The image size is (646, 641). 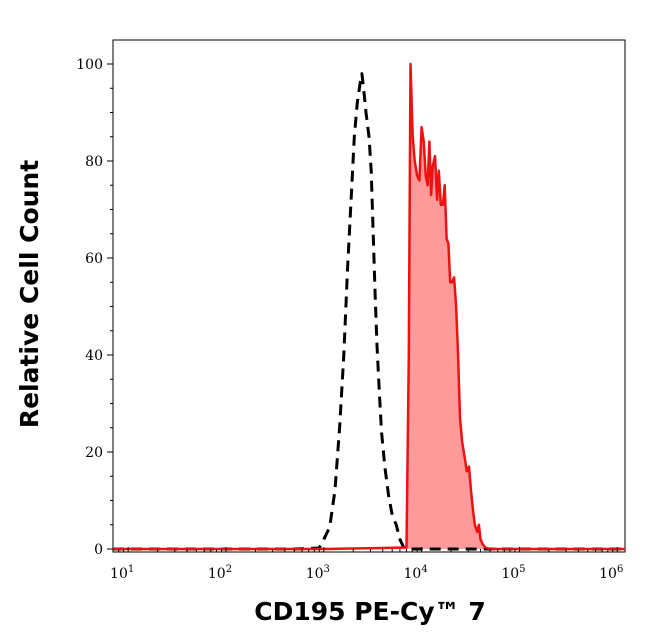 What do you see at coordinates (94, 453) in the screenshot?
I see `y-tick-label: 20` at bounding box center [94, 453].